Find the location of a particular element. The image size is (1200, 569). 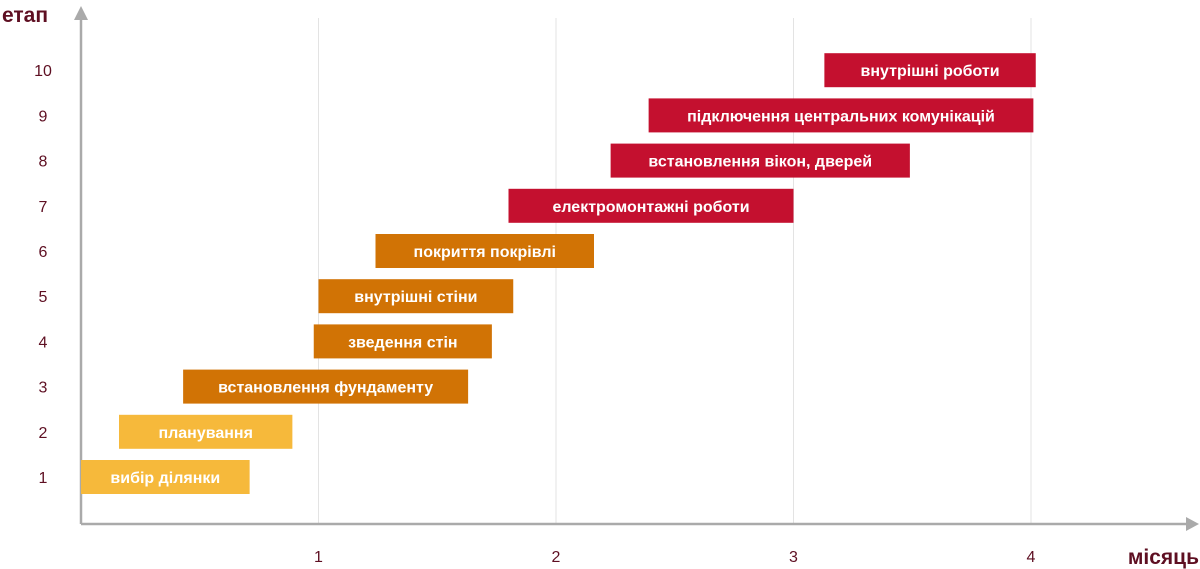

x-axis-title: місяць is located at coordinates (1163, 557).